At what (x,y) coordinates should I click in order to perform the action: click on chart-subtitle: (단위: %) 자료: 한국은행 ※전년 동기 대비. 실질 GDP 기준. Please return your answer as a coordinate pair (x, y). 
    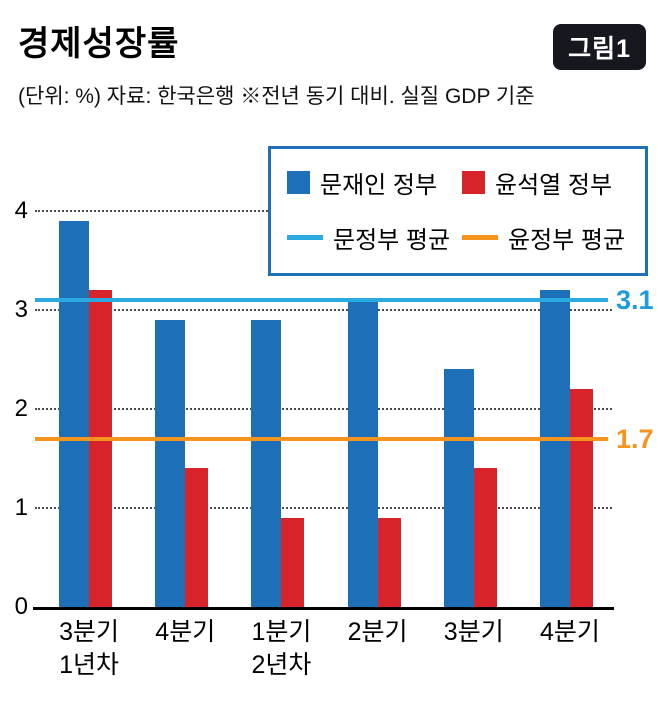
    Looking at the image, I should click on (276, 96).